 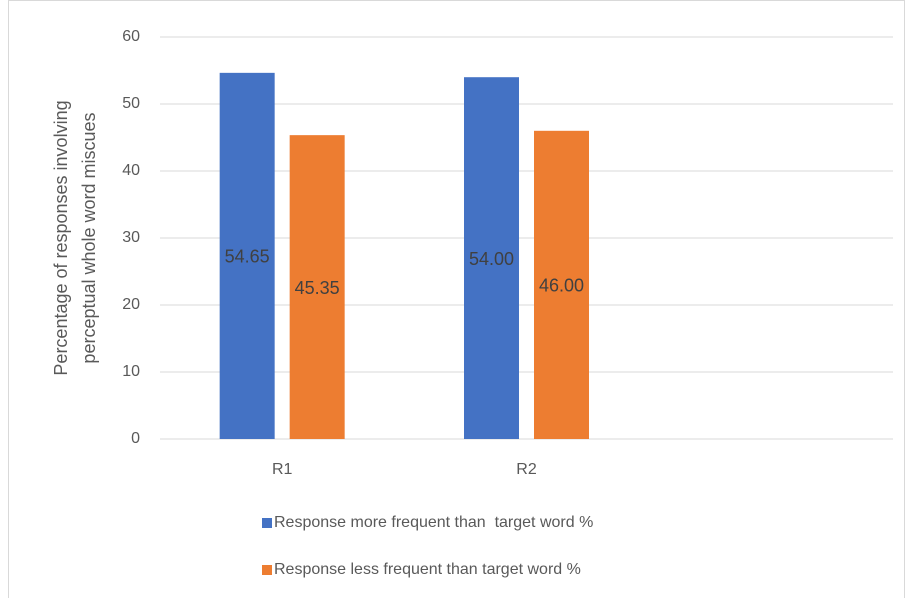 I want to click on x-tick-label: R1, so click(x=282, y=469).